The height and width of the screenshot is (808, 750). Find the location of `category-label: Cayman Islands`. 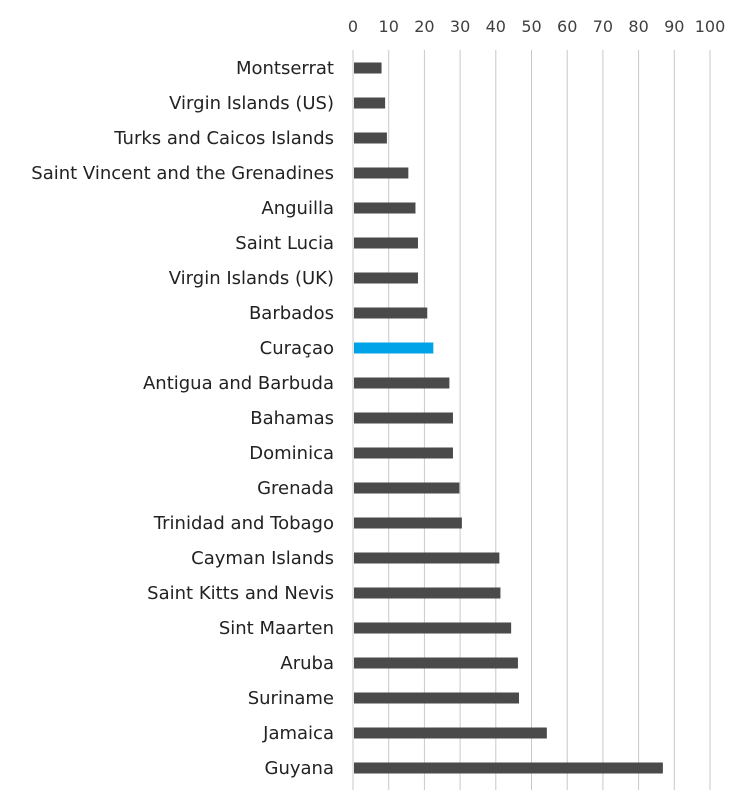

category-label: Cayman Islands is located at coordinates (262, 558).